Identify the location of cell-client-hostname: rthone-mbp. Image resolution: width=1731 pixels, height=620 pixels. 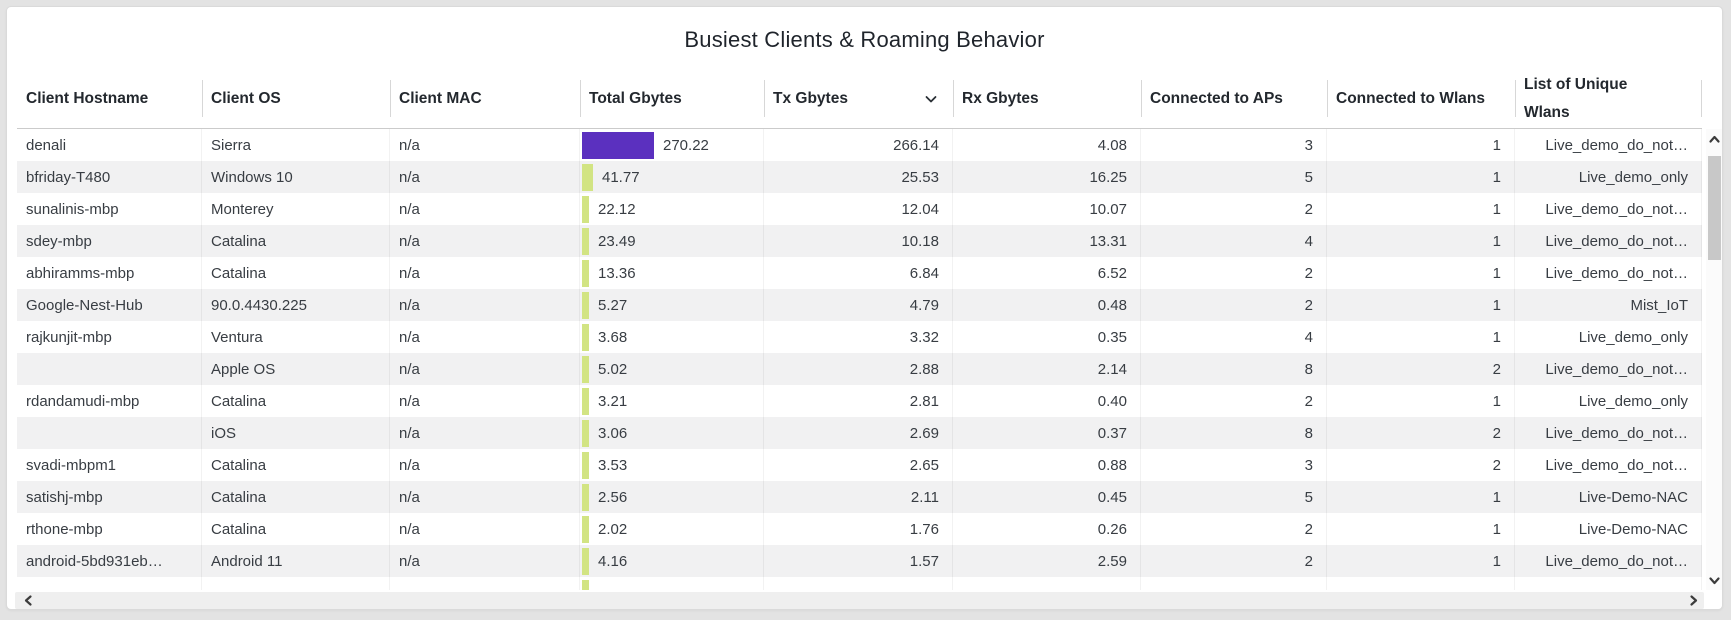
(109, 529).